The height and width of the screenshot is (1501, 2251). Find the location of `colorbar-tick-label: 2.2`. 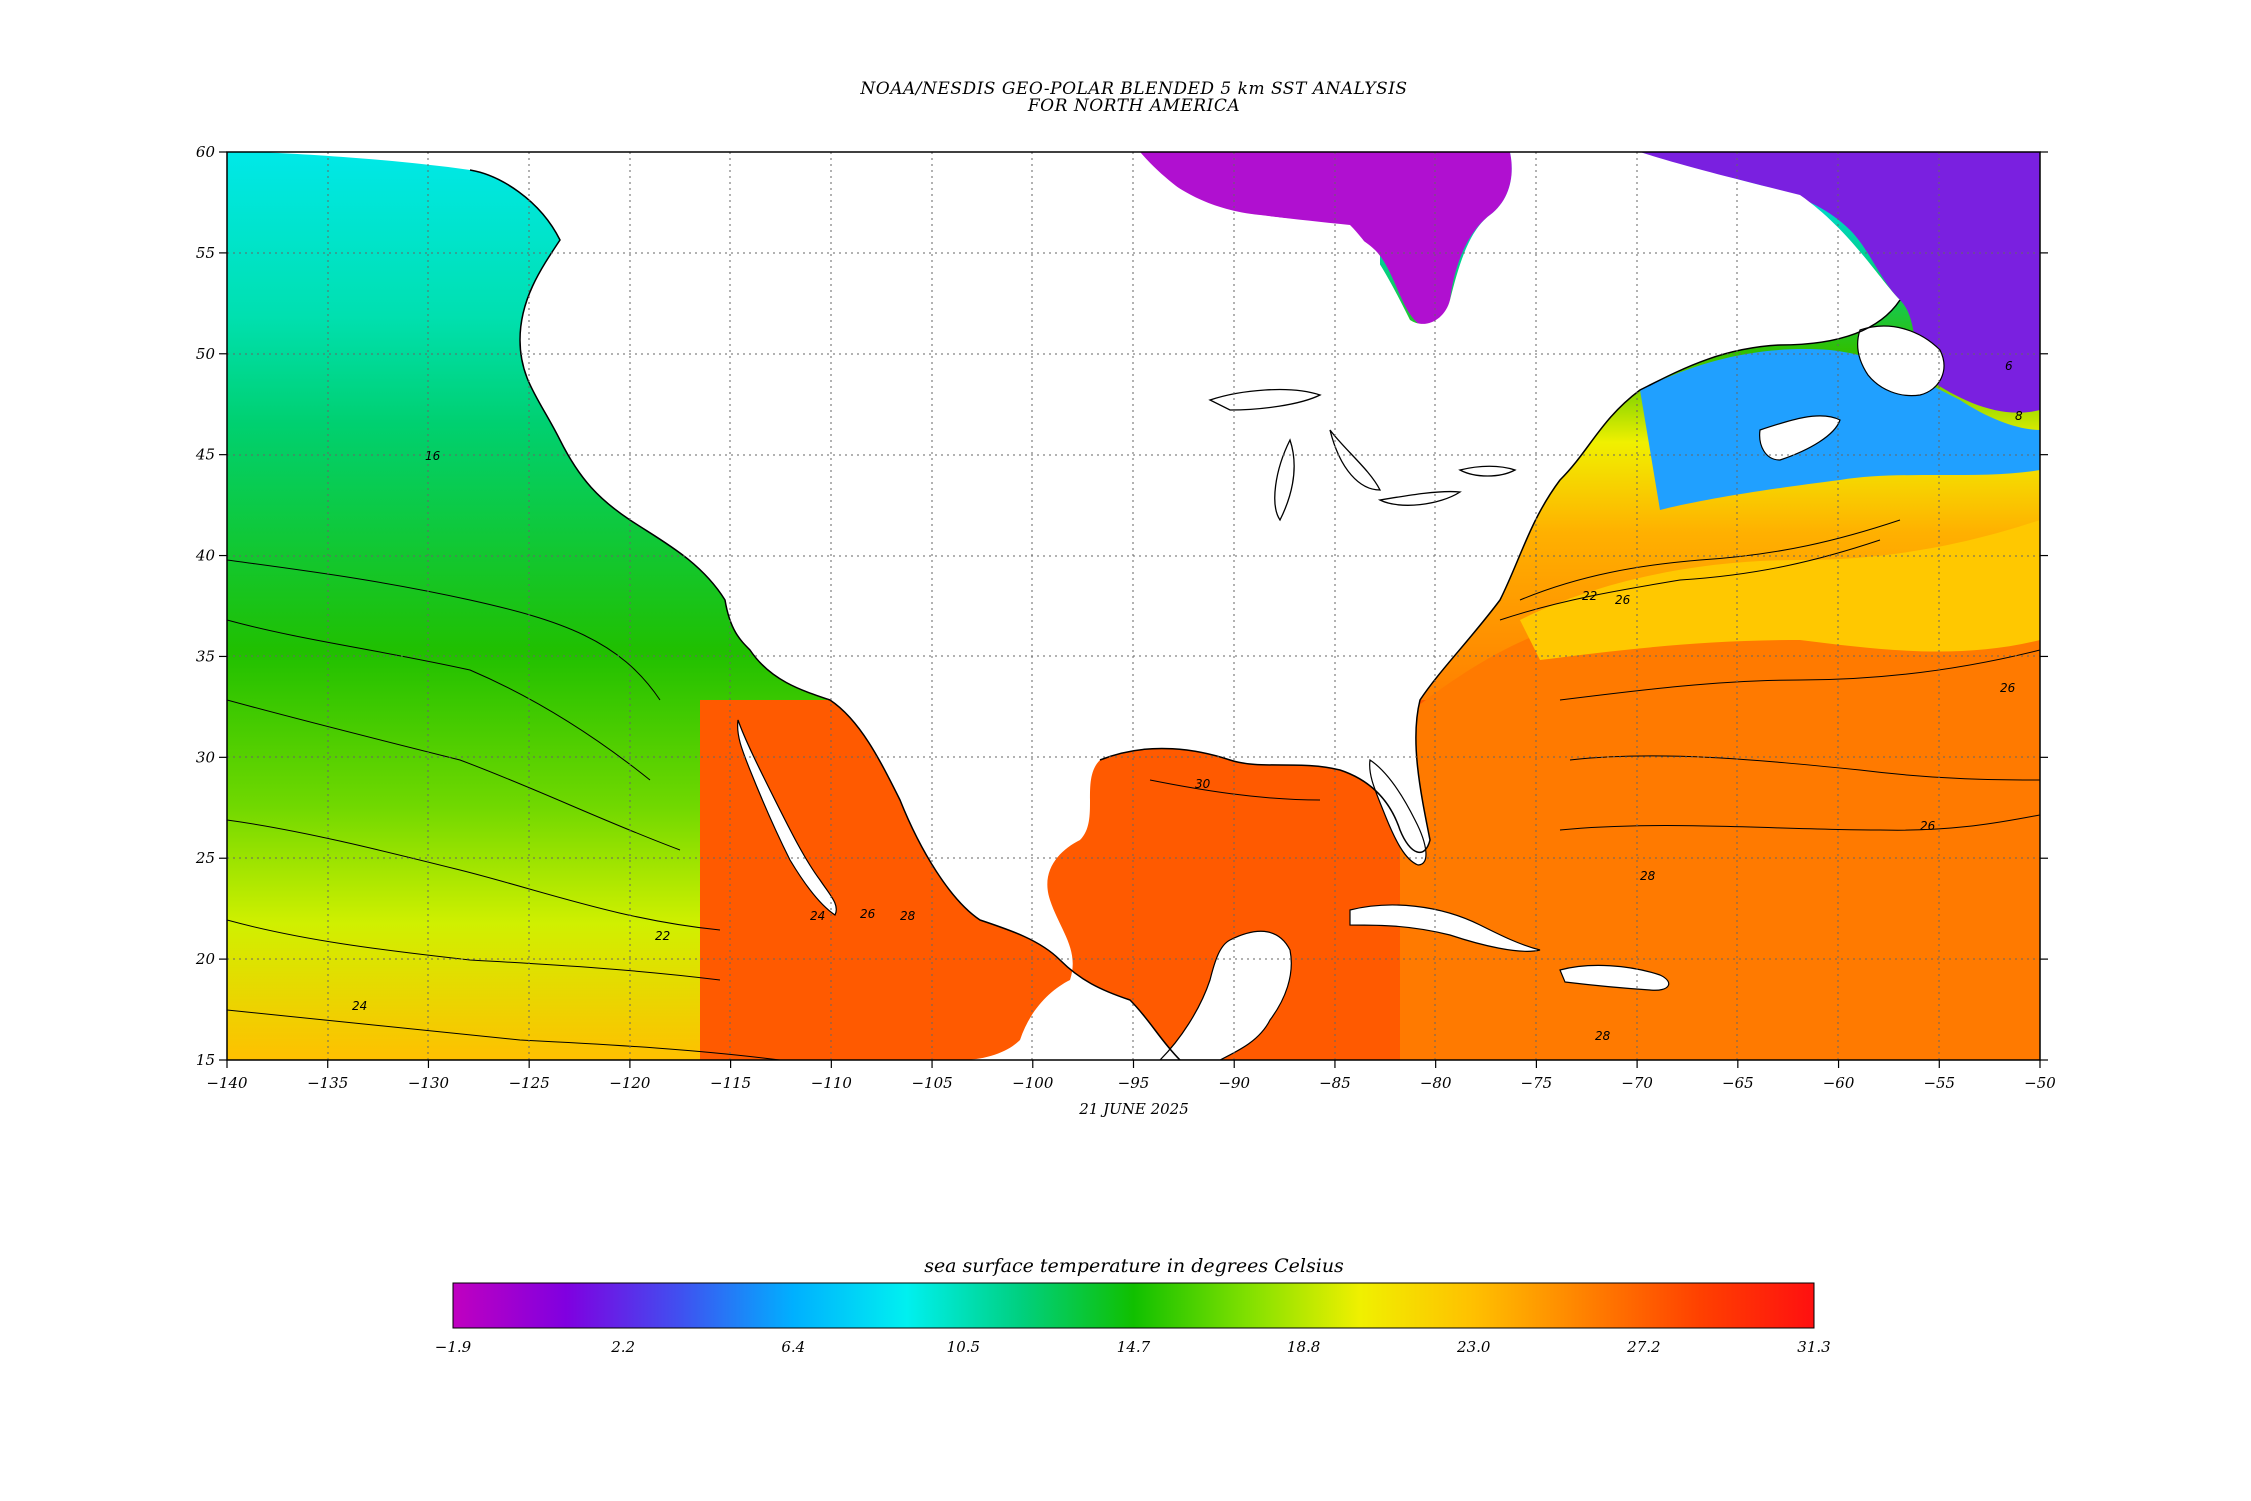

colorbar-tick-label: 2.2 is located at coordinates (622, 1347).